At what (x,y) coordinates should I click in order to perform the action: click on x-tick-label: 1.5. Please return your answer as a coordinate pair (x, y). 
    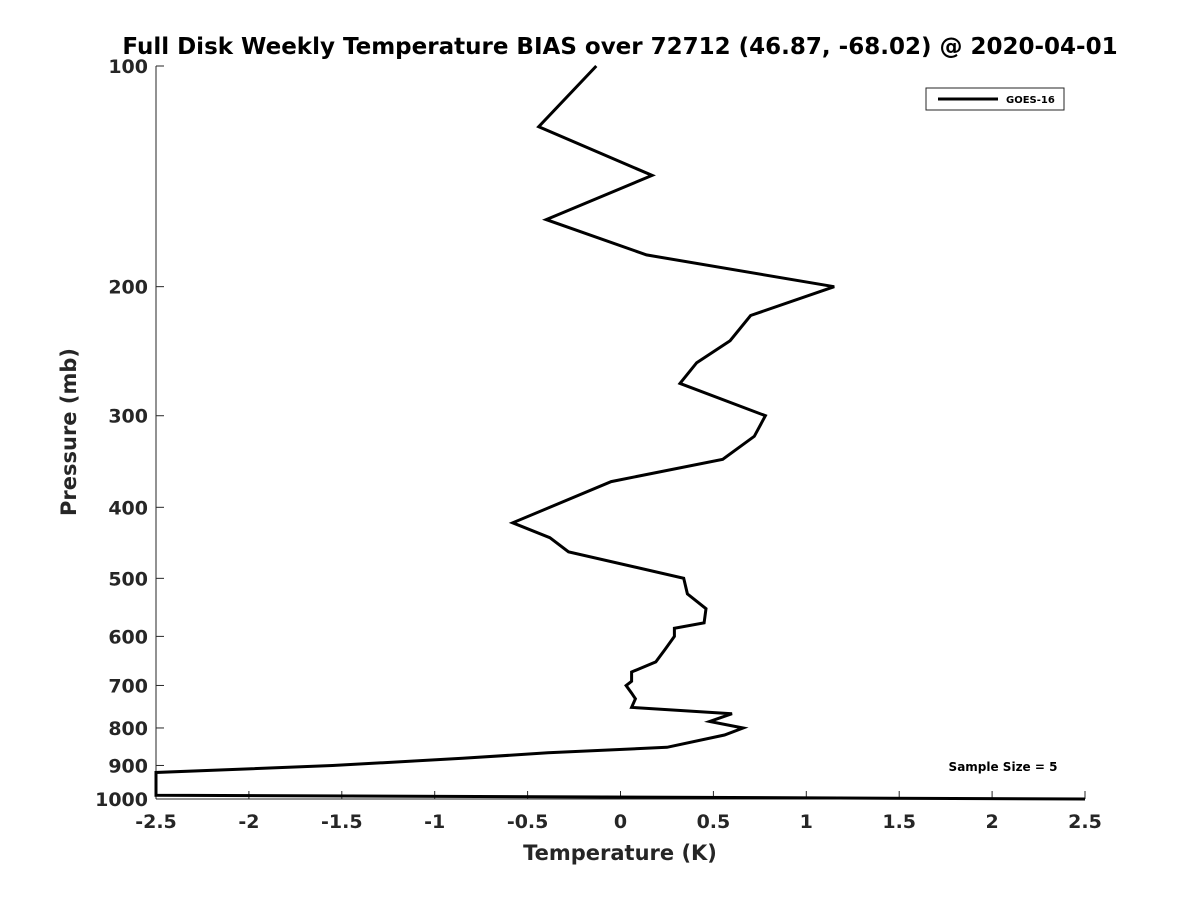
    Looking at the image, I should click on (899, 822).